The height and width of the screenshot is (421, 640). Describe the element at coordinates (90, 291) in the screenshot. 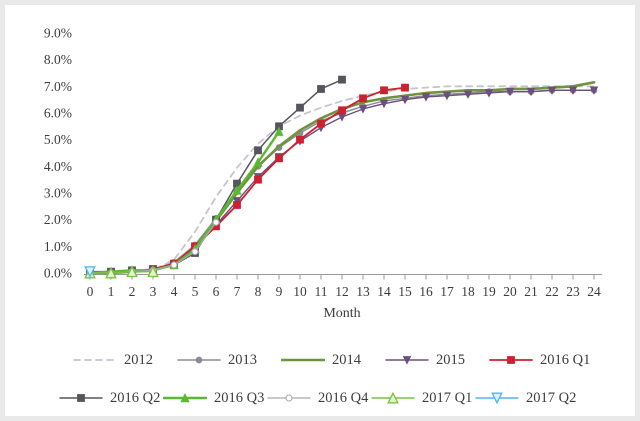

I see `x-tick-label: 0` at that location.